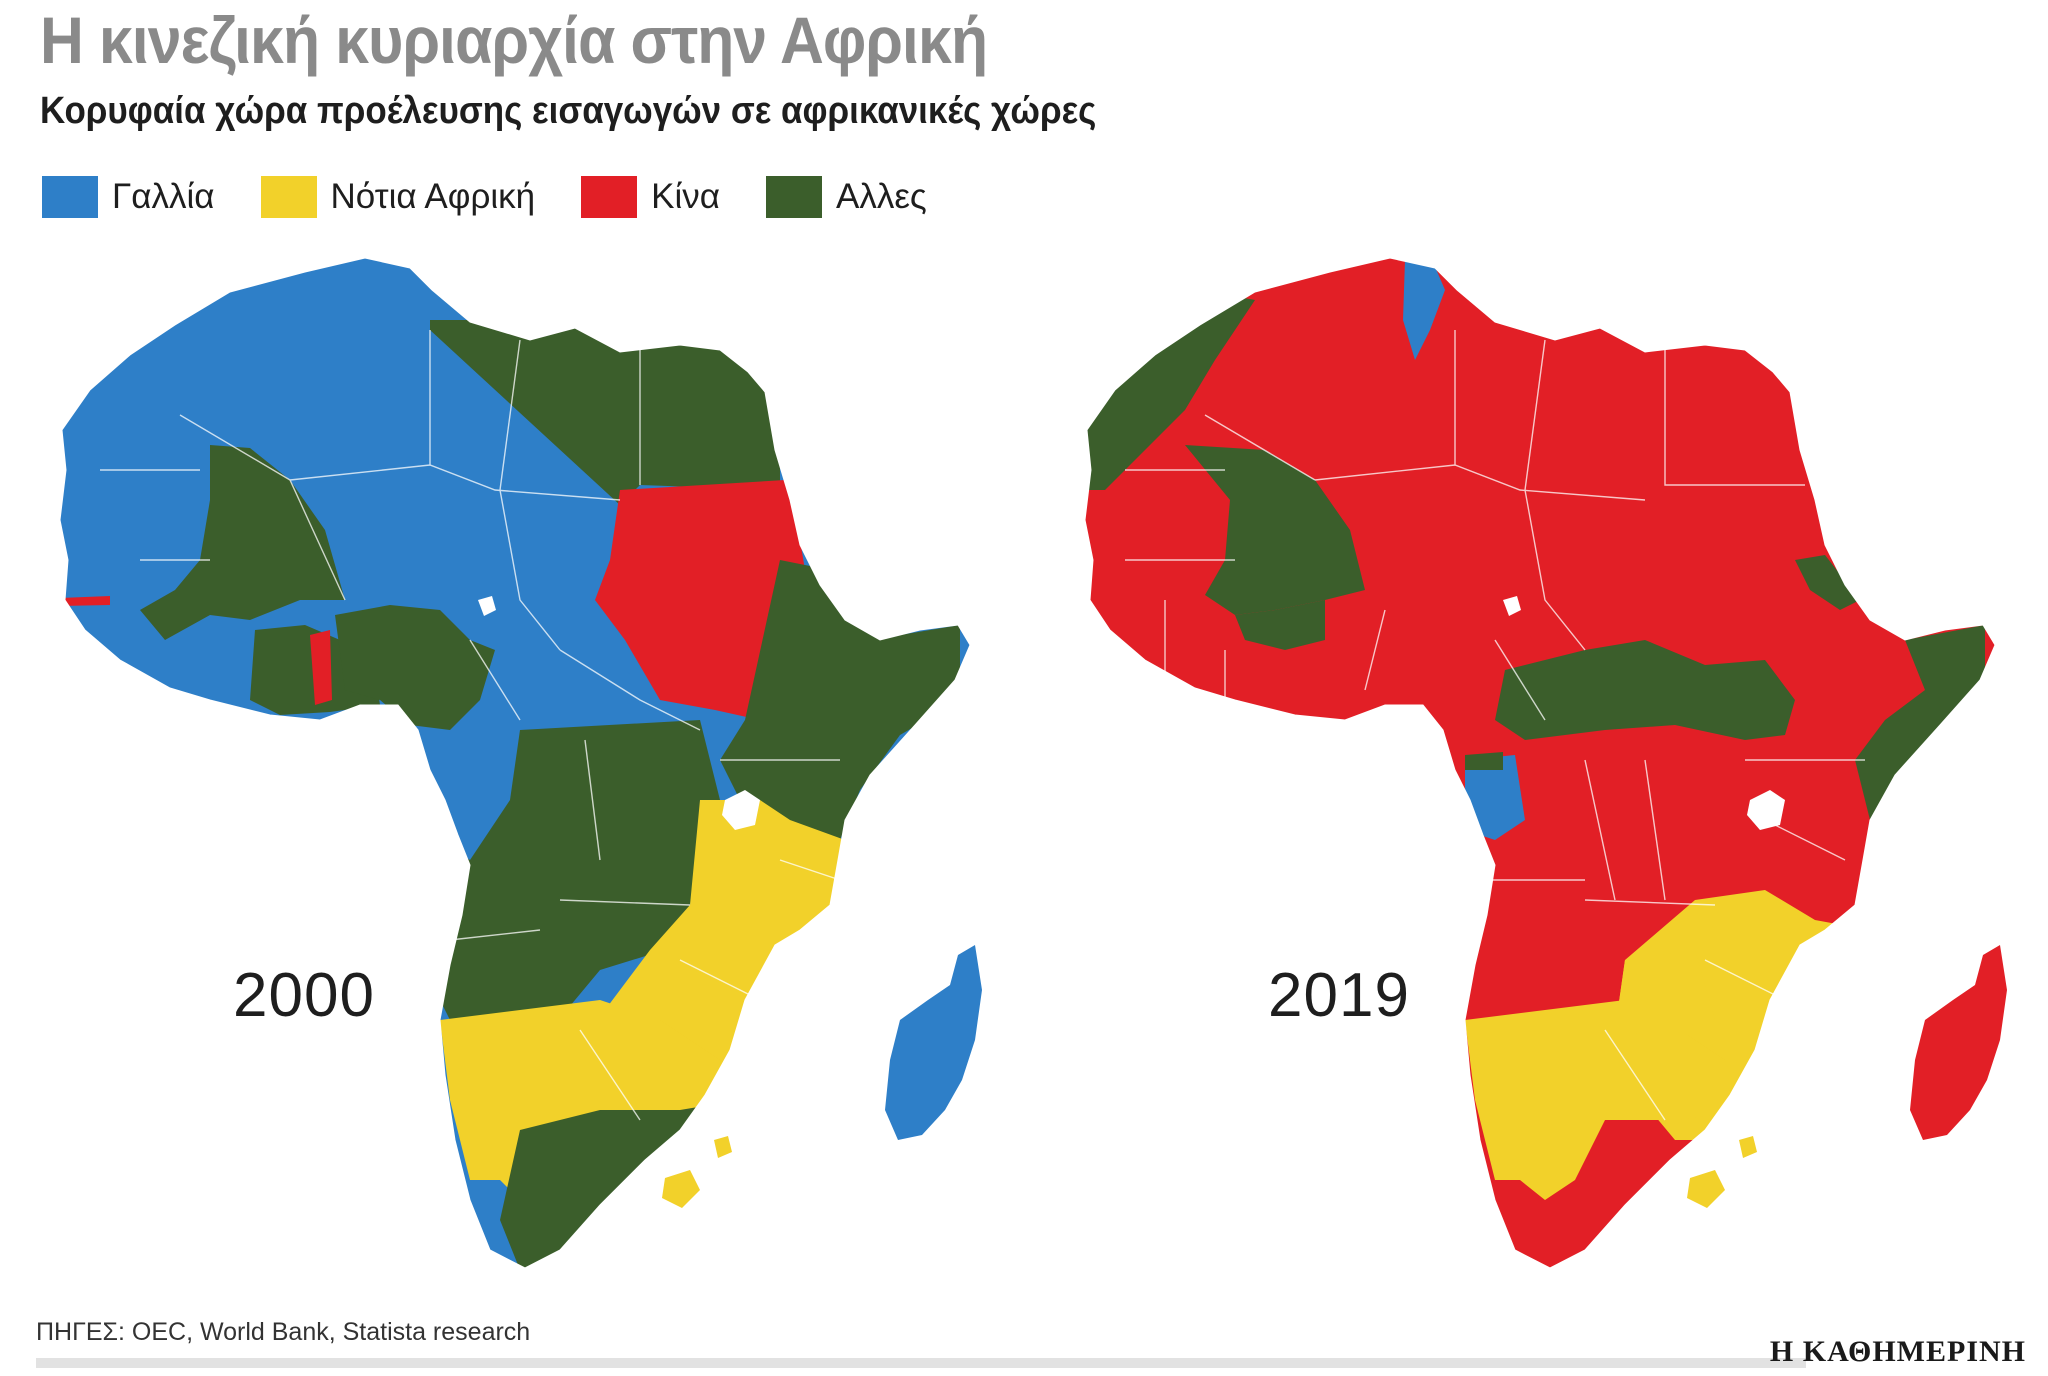 This screenshot has width=2048, height=1376. I want to click on lake-chad-2019, so click(1512, 606).